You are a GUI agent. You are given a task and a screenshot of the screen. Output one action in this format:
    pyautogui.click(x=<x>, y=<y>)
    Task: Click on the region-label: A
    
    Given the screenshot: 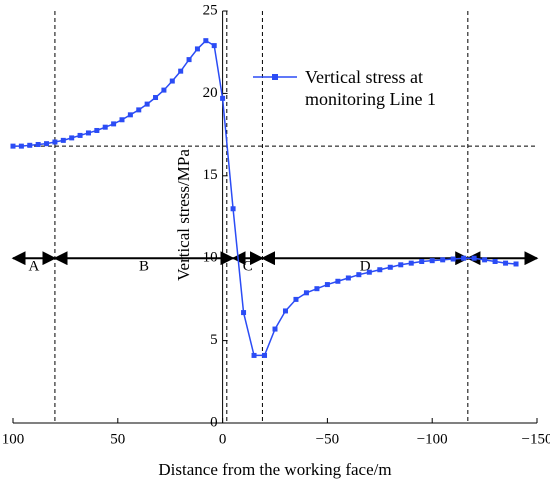 What is the action you would take?
    pyautogui.click(x=34, y=267)
    